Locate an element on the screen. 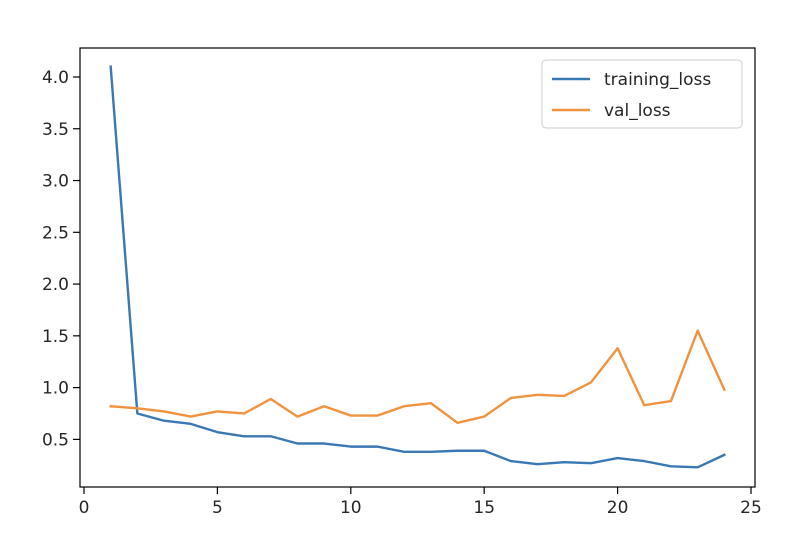  x-tick-label: 15 is located at coordinates (484, 508).